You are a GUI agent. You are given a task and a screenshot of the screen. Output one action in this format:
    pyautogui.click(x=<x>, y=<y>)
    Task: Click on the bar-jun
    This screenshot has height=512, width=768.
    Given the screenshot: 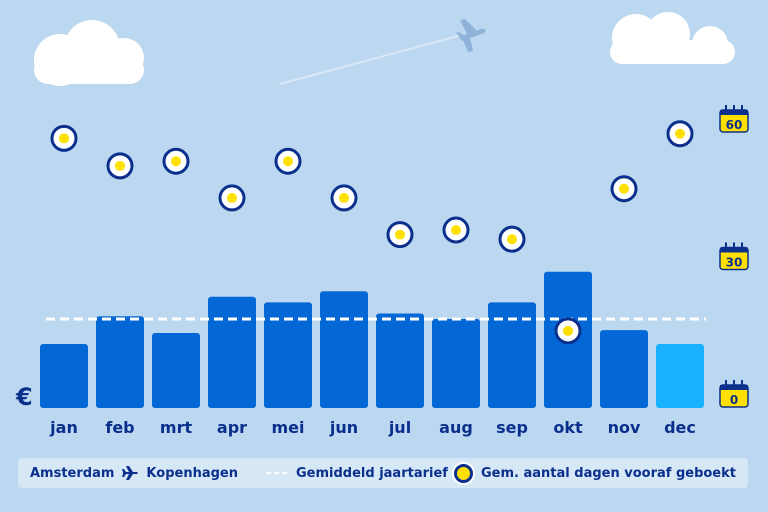 What is the action you would take?
    pyautogui.click(x=344, y=349)
    